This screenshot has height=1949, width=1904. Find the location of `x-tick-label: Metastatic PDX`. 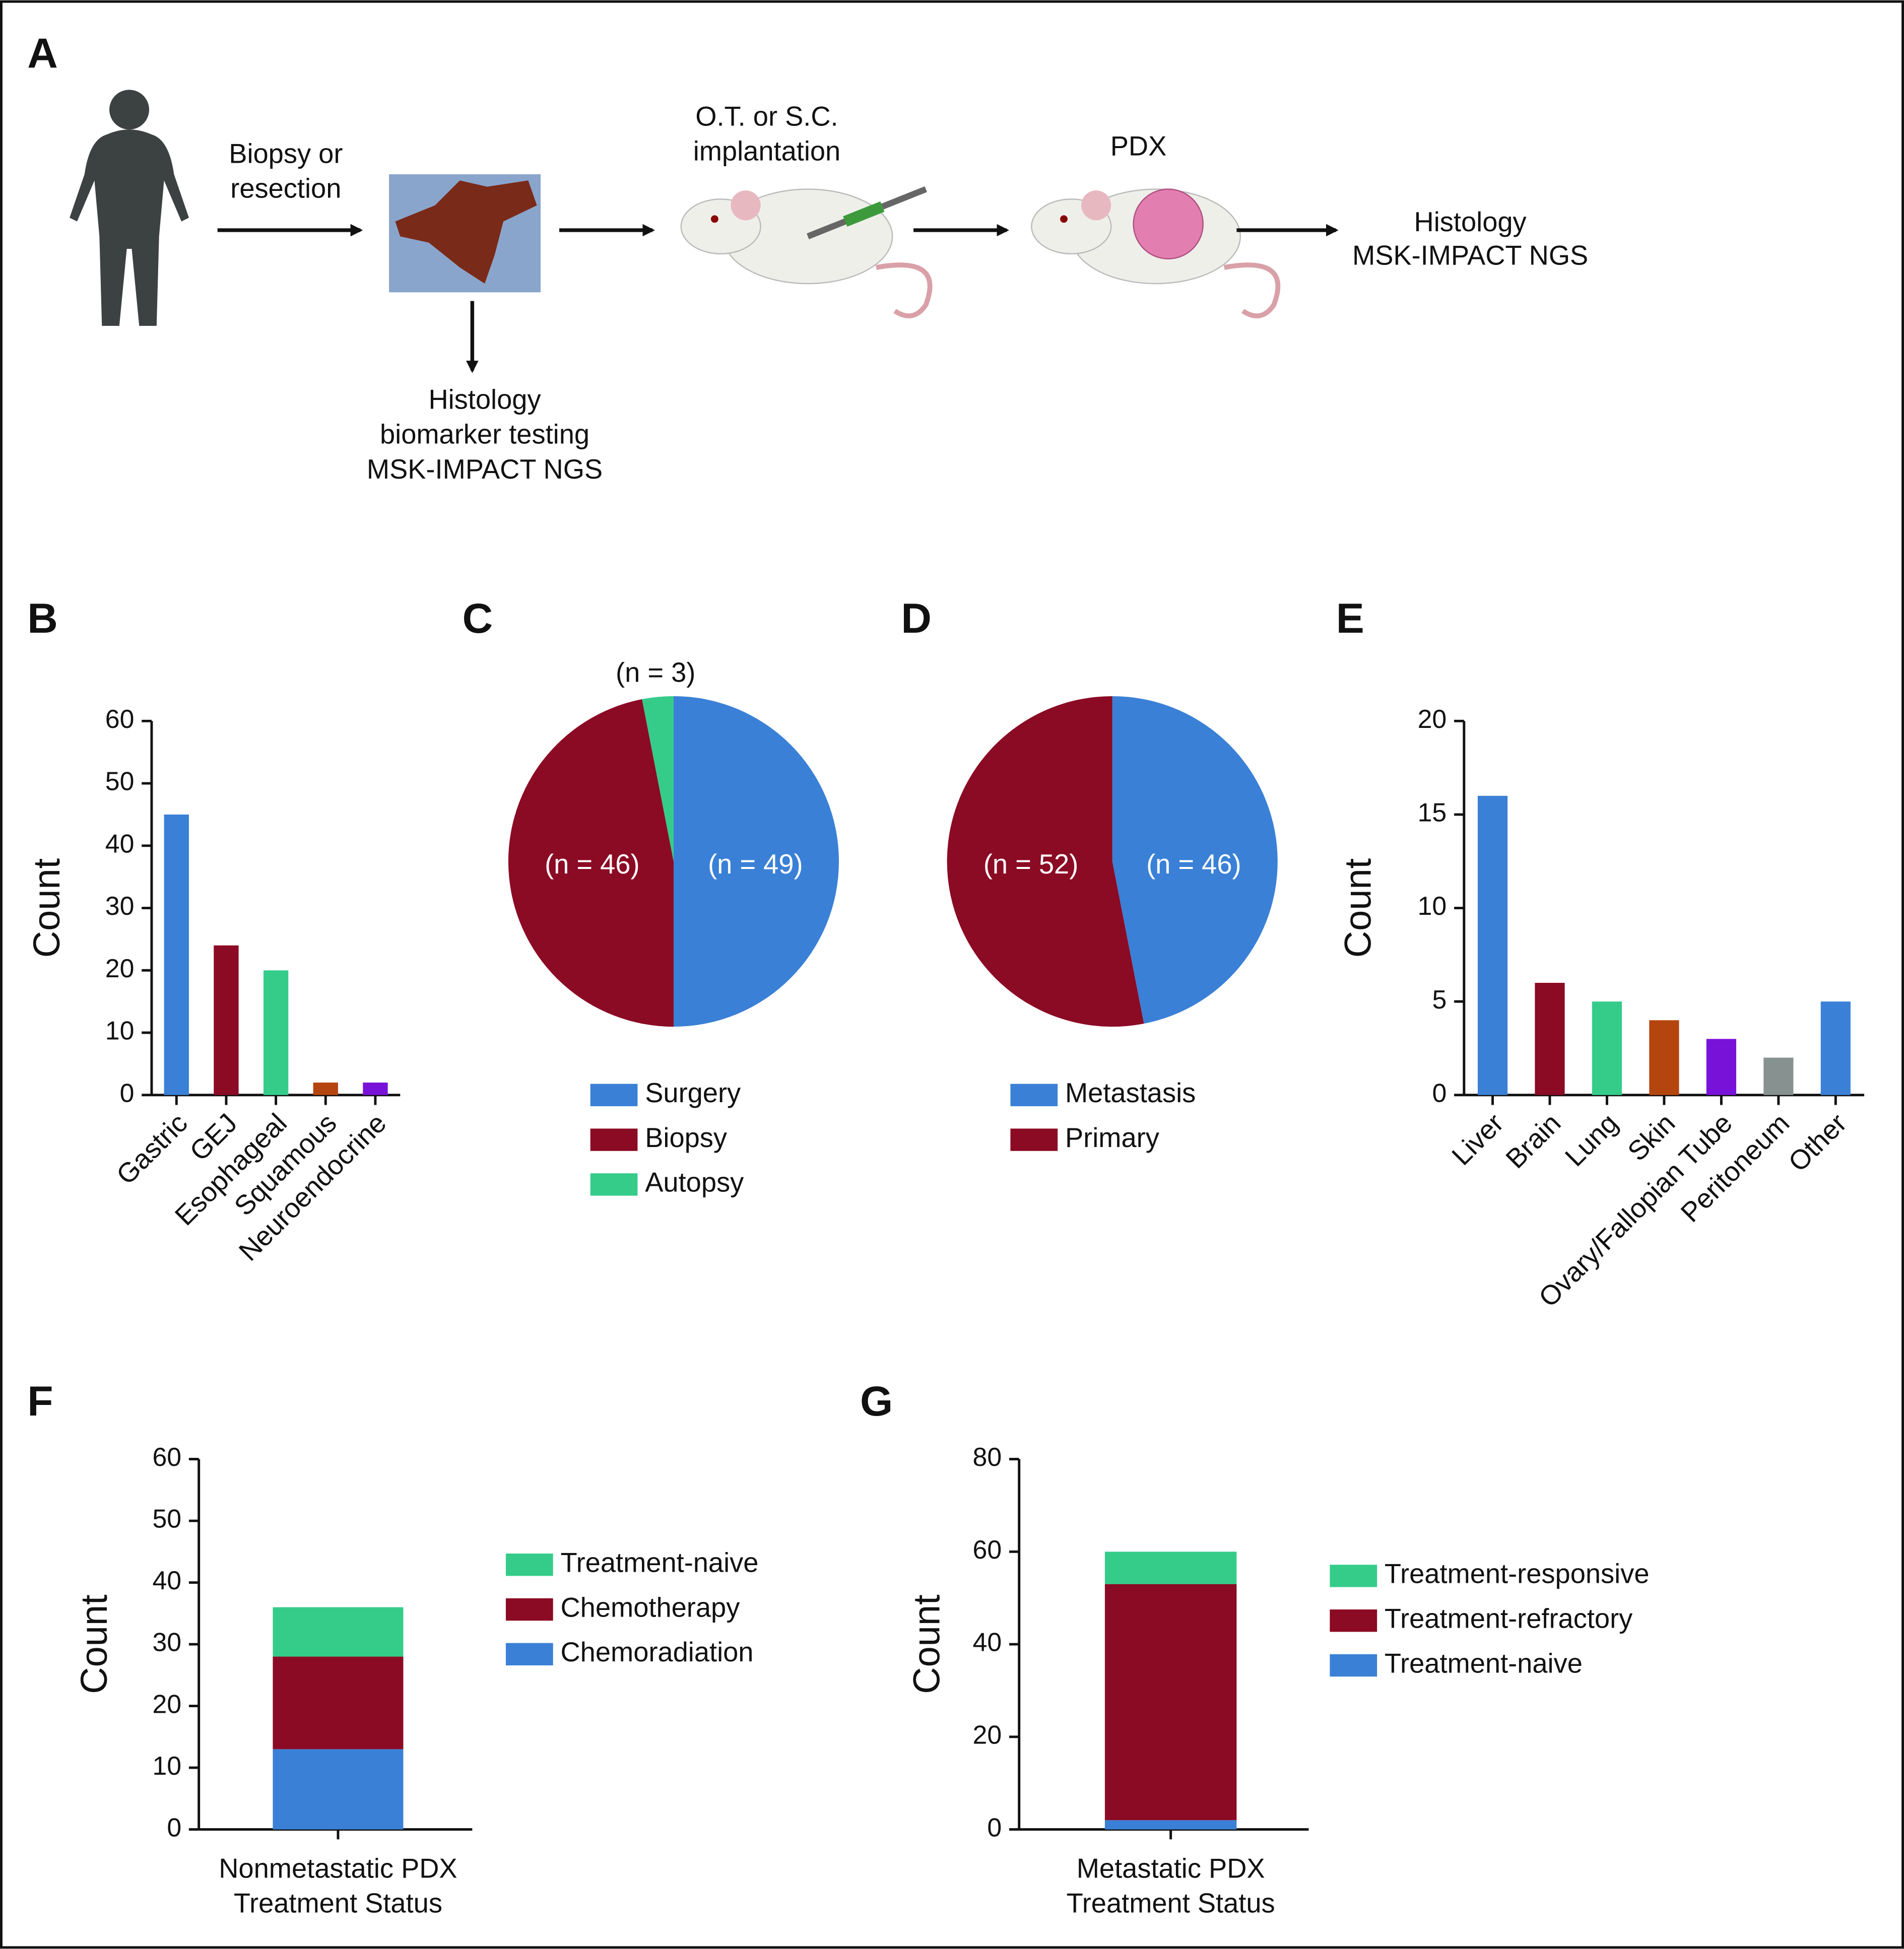

x-tick-label: Metastatic PDX is located at coordinates (1171, 1868).